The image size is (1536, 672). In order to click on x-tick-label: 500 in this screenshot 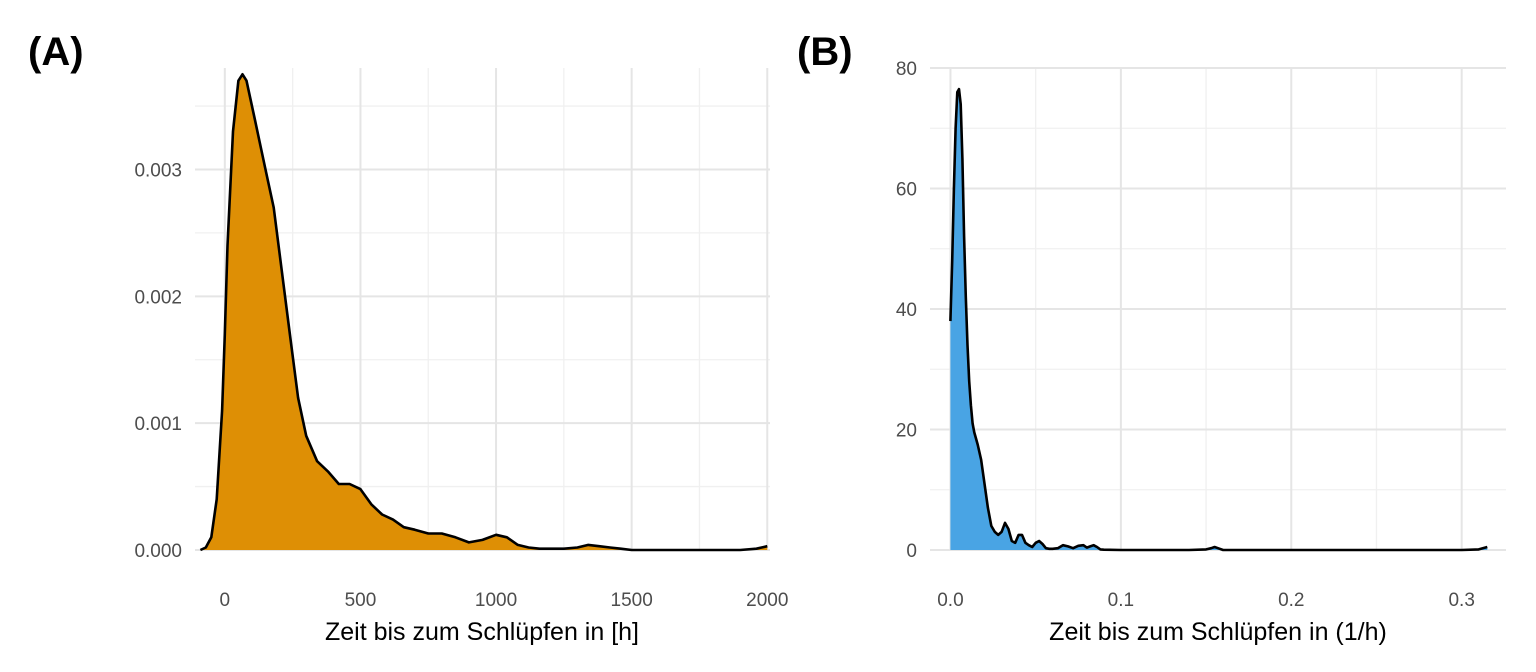, I will do `click(361, 600)`.